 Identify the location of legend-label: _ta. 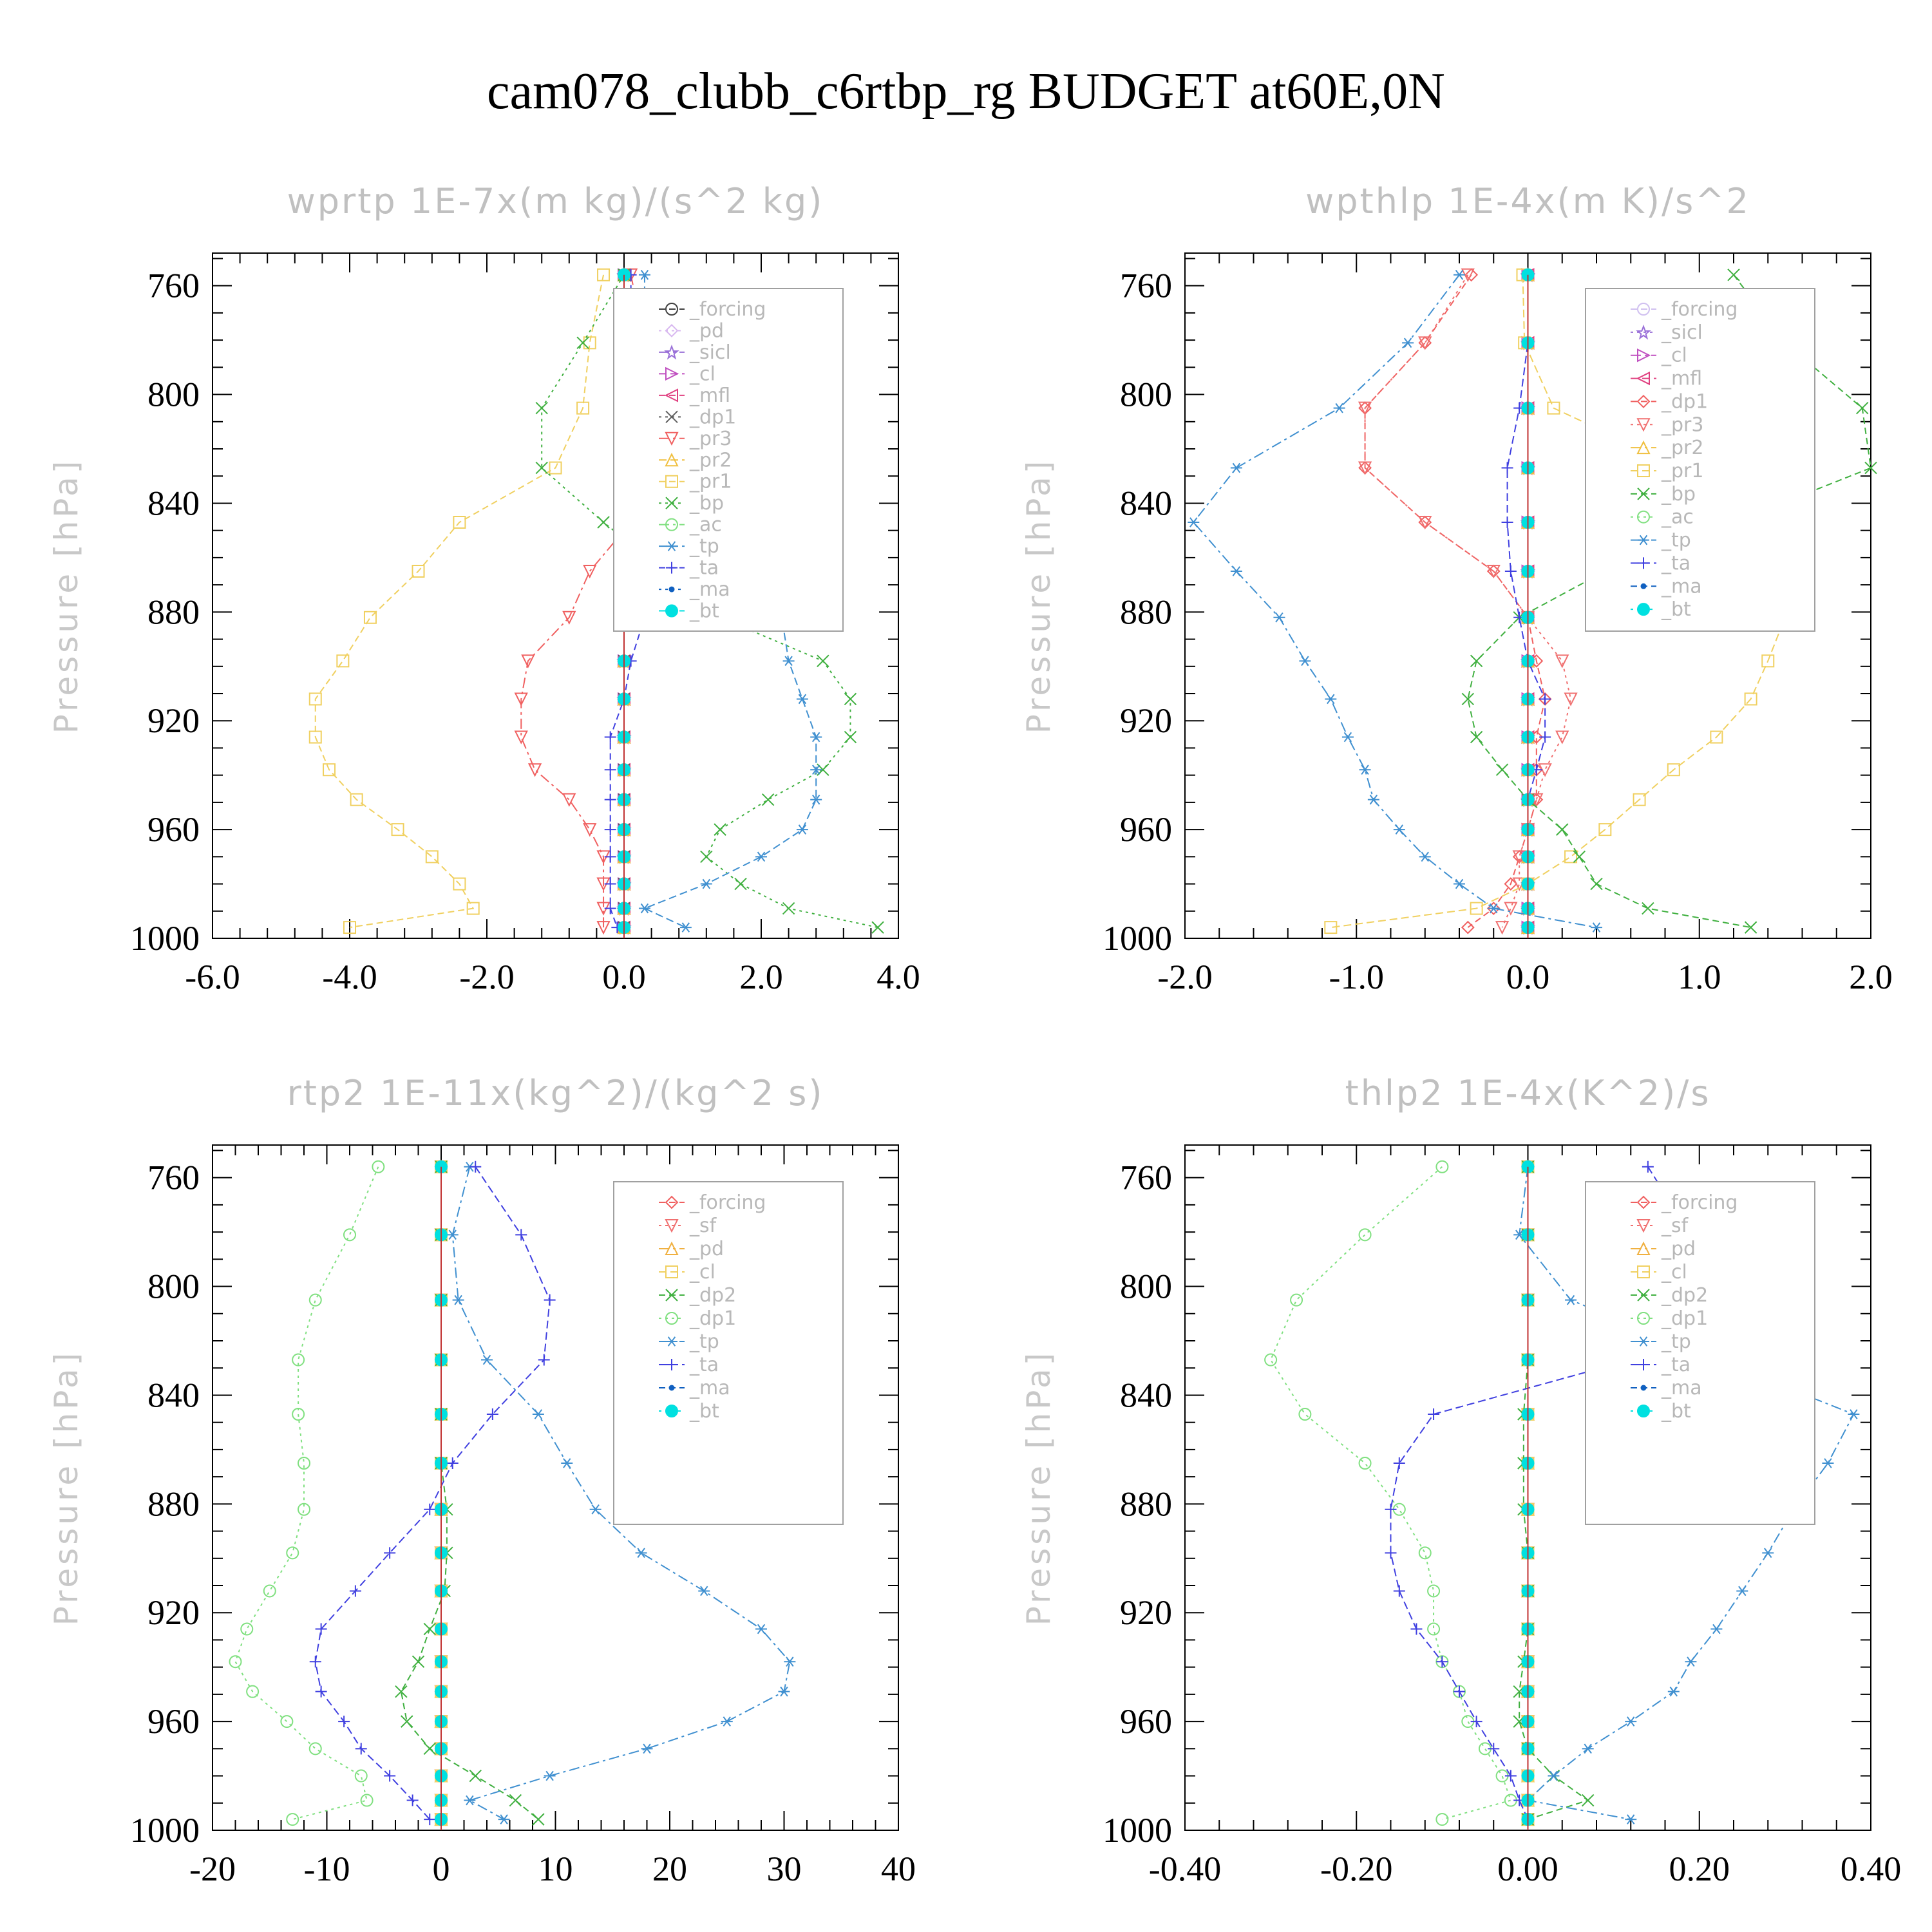
(704, 1365).